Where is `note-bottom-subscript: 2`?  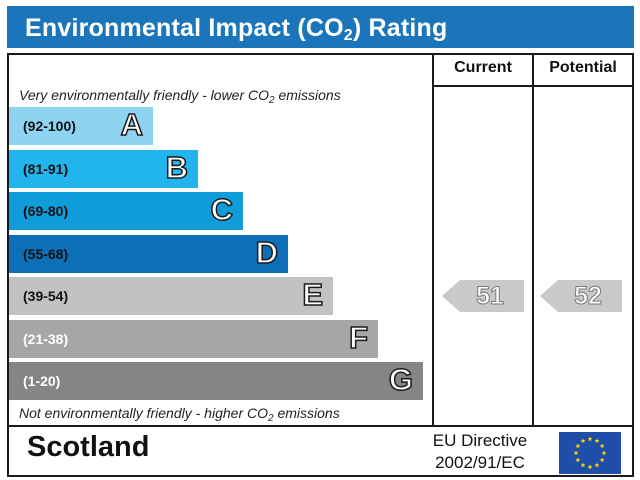
note-bottom-subscript: 2 is located at coordinates (271, 418).